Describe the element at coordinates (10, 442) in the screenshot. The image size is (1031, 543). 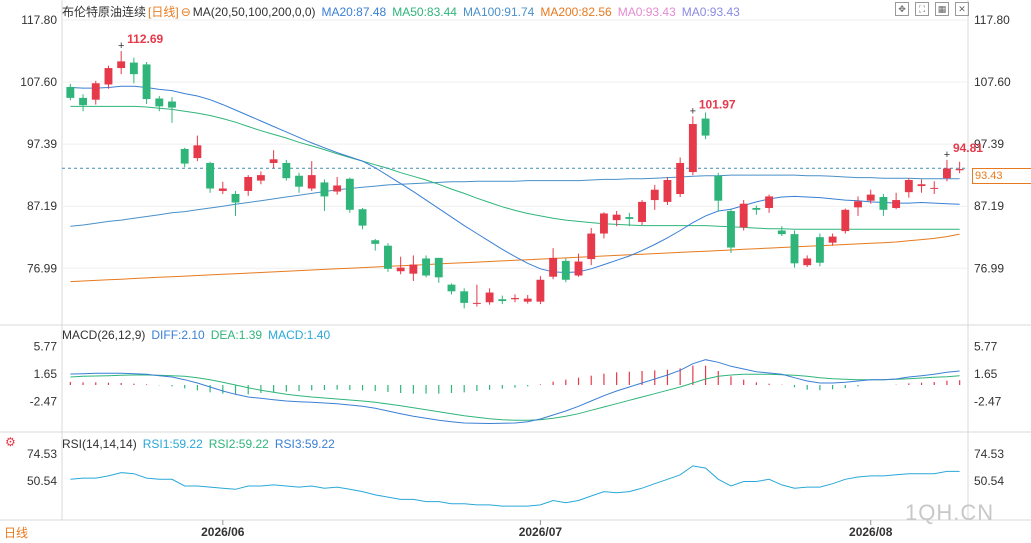
I see `rsi-settings-icon: ⚙` at that location.